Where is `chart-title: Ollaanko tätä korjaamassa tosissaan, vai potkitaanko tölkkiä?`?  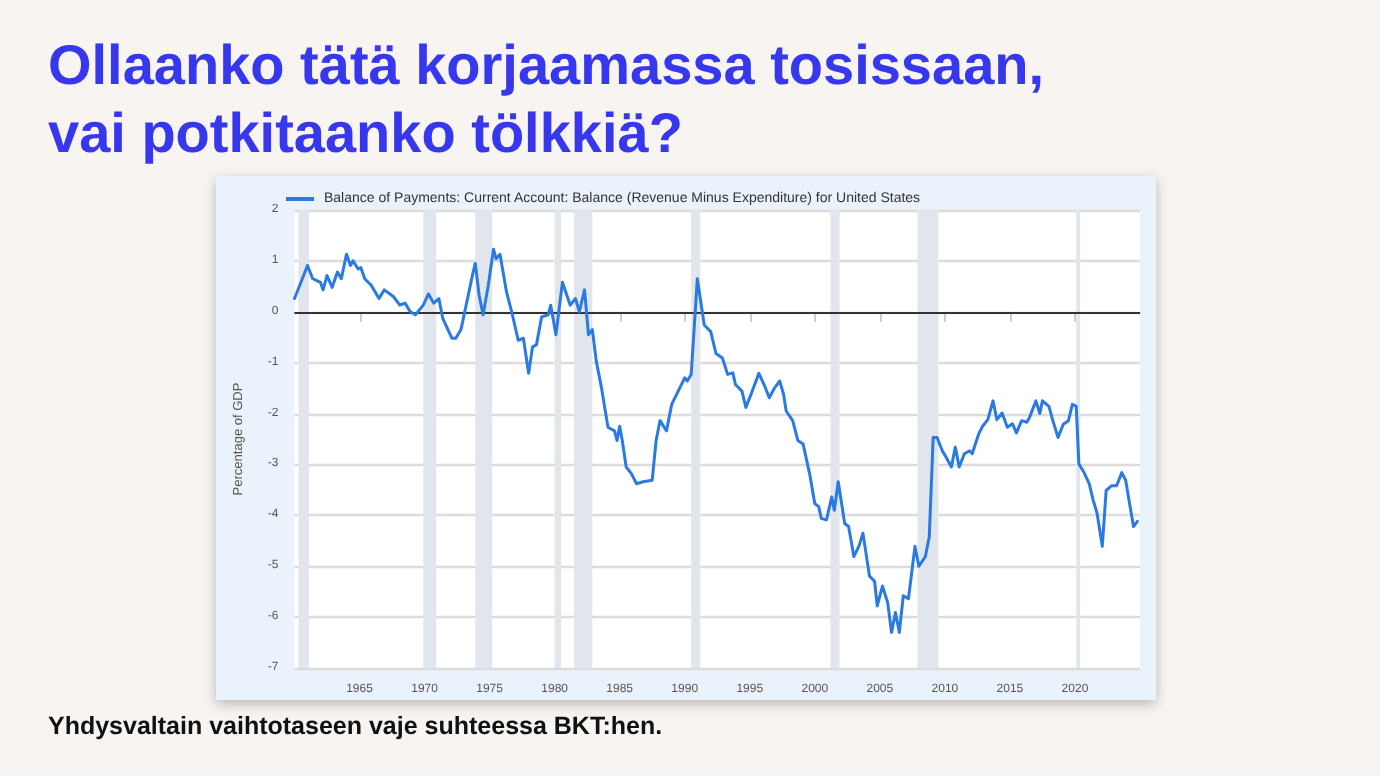 chart-title: Ollaanko tätä korjaamassa tosissaan, vai potkitaanko tölkkiä? is located at coordinates (547, 100).